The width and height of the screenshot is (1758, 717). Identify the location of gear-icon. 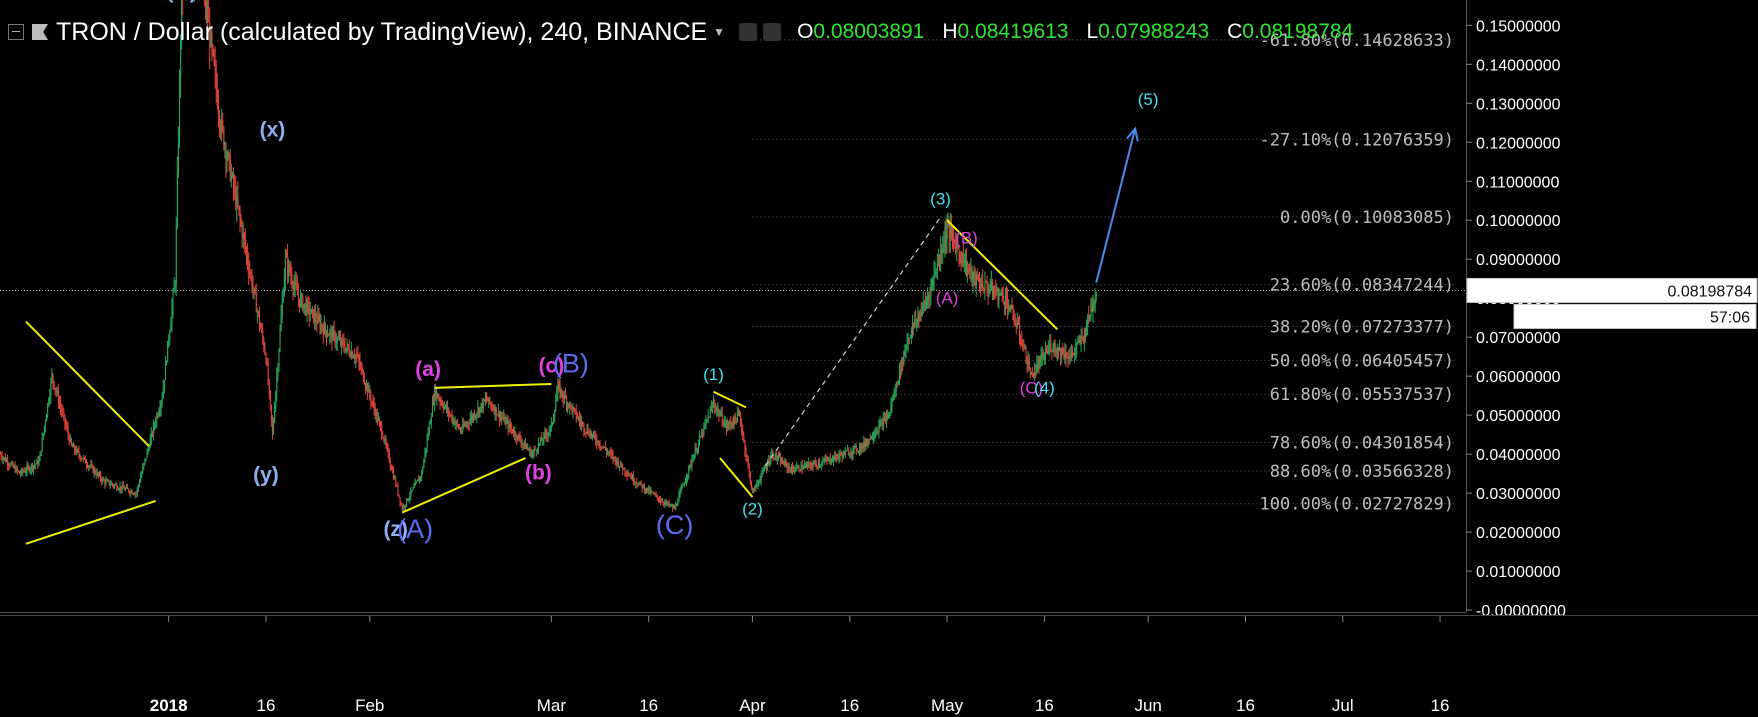
(772, 32).